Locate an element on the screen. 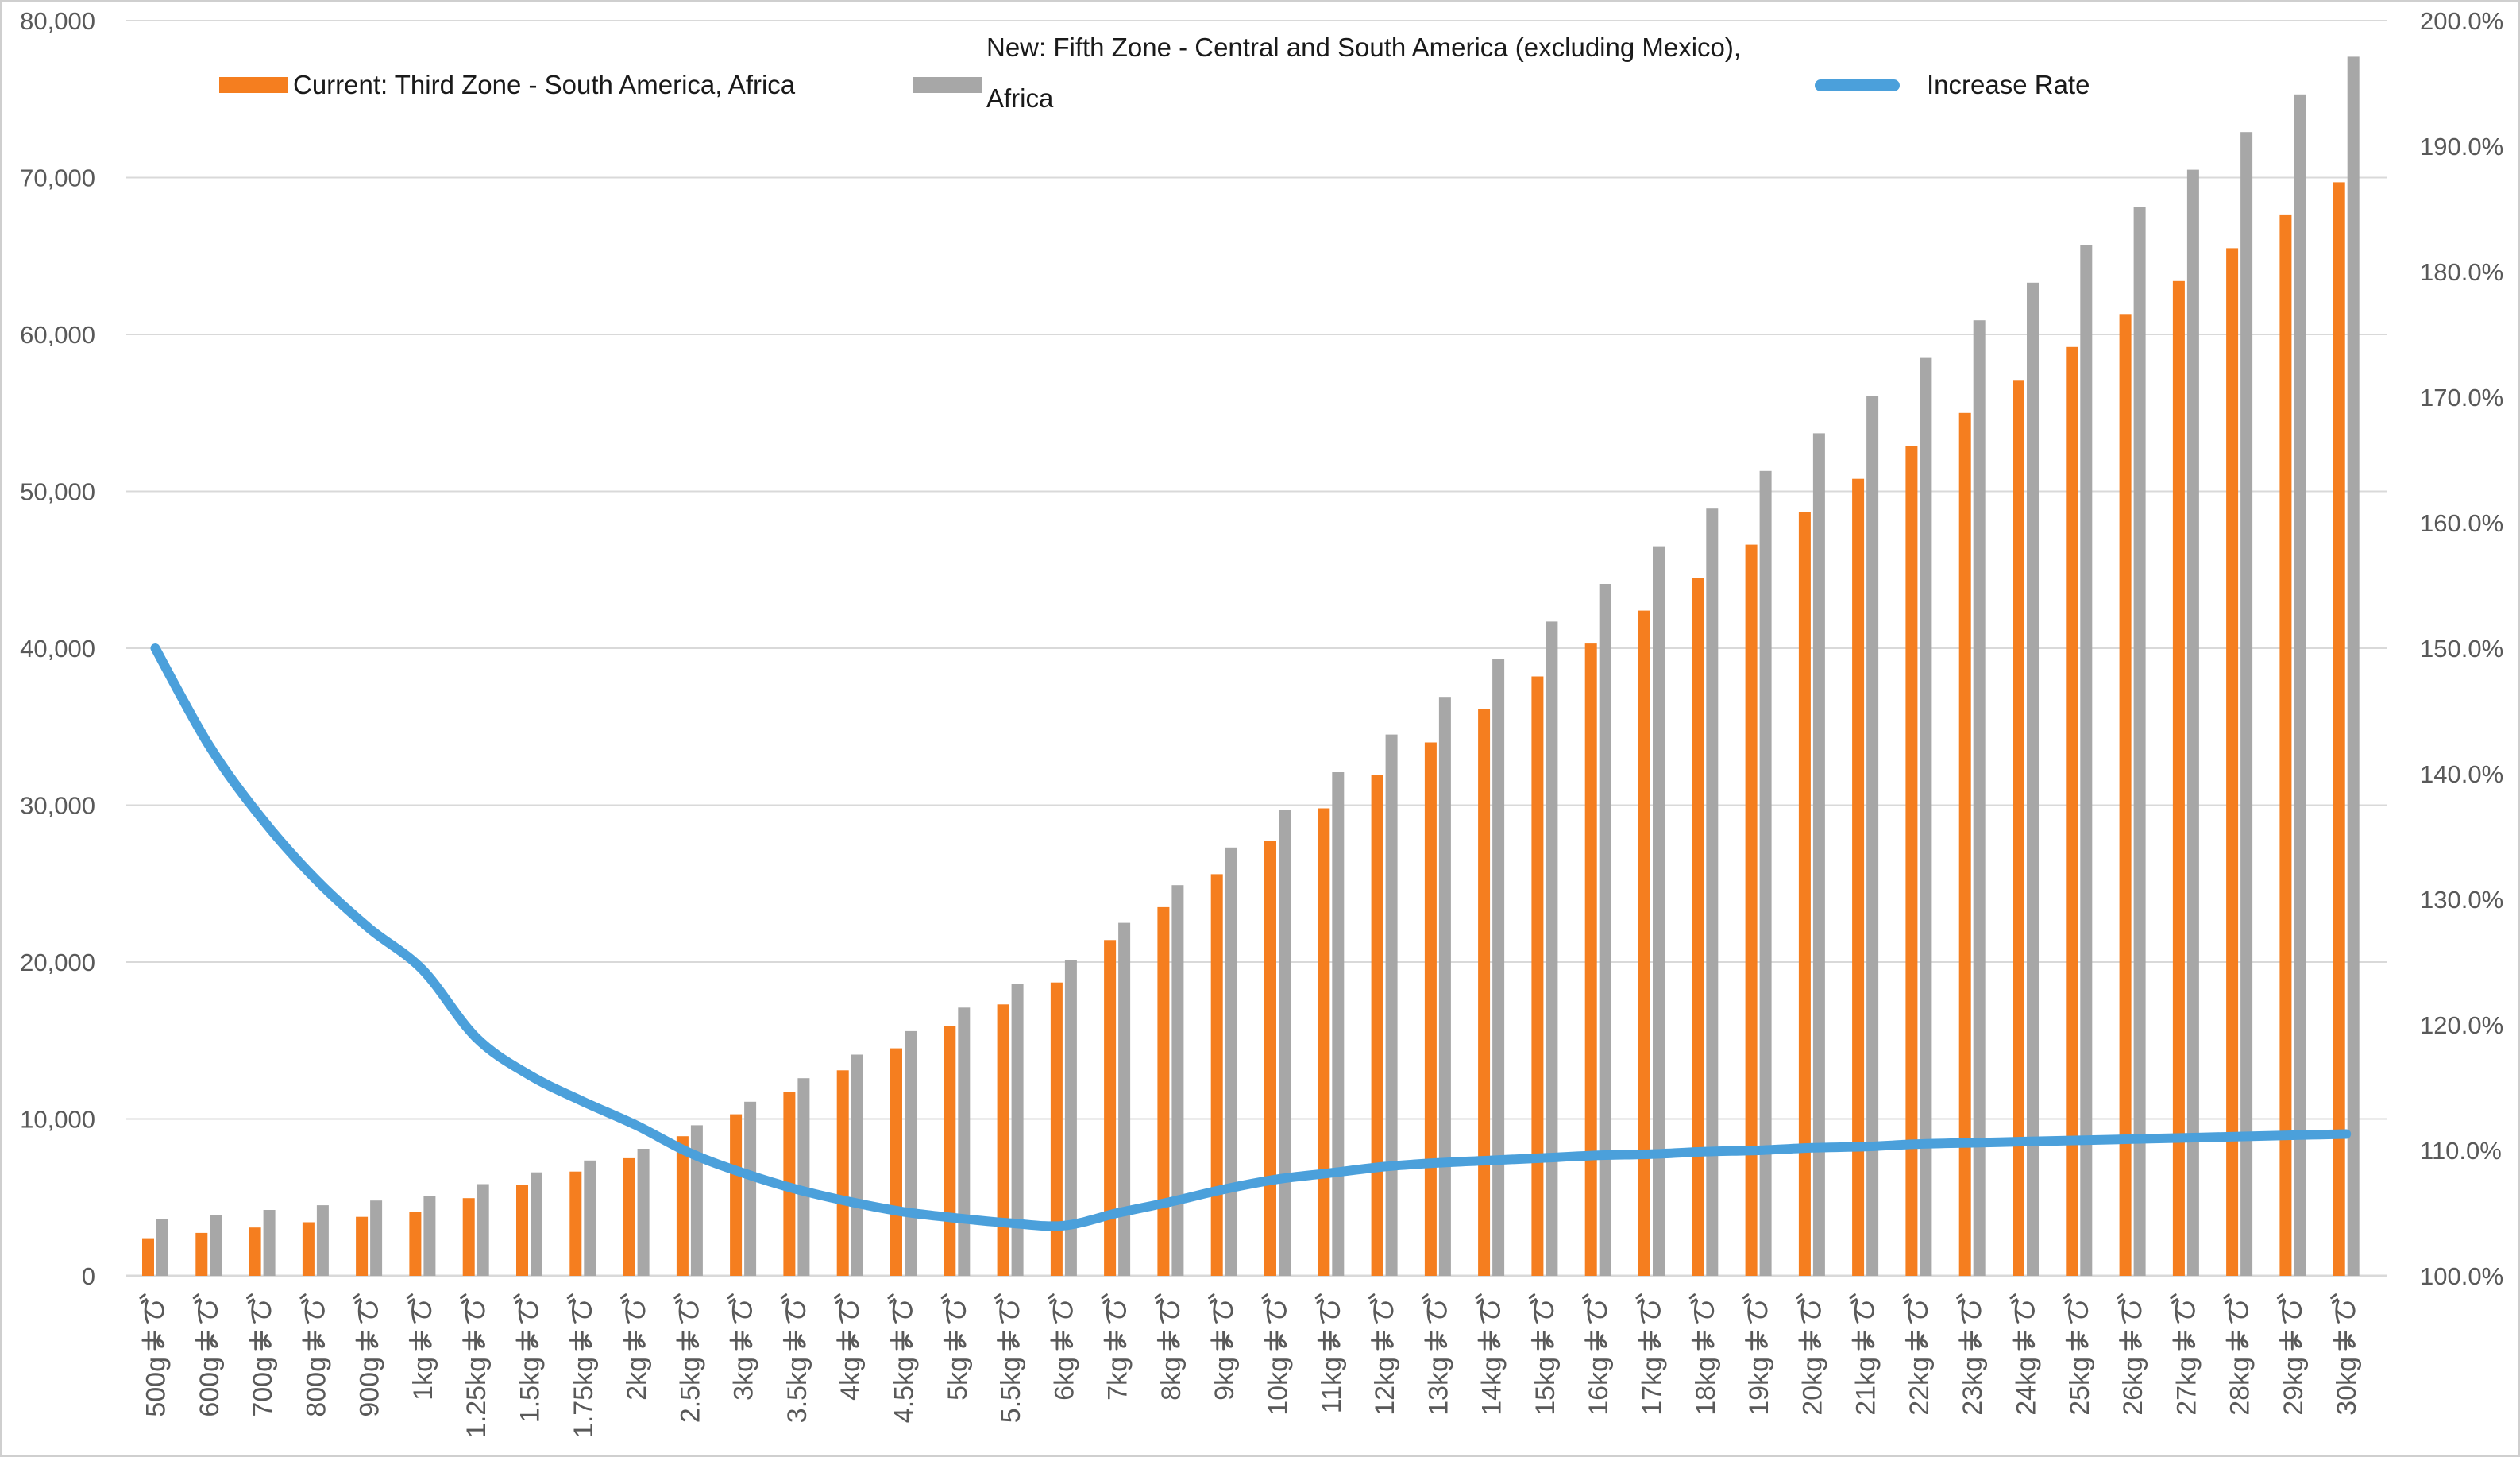 This screenshot has width=2520, height=1457. x-axis-label-2: 700g is located at coordinates (262, 1355).